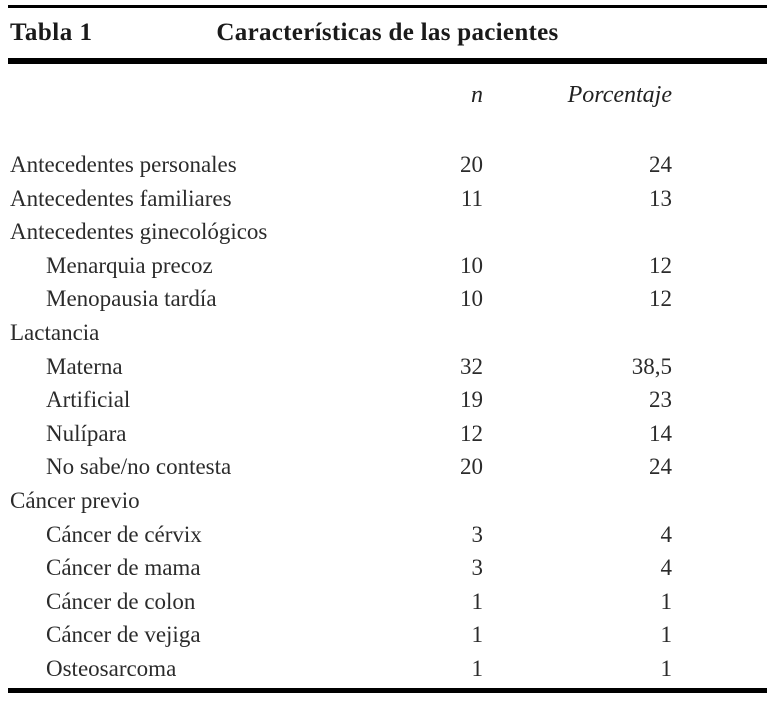 This screenshot has width=775, height=710. What do you see at coordinates (387, 165) in the screenshot?
I see `table-row: Antecedentes personales 20 24` at bounding box center [387, 165].